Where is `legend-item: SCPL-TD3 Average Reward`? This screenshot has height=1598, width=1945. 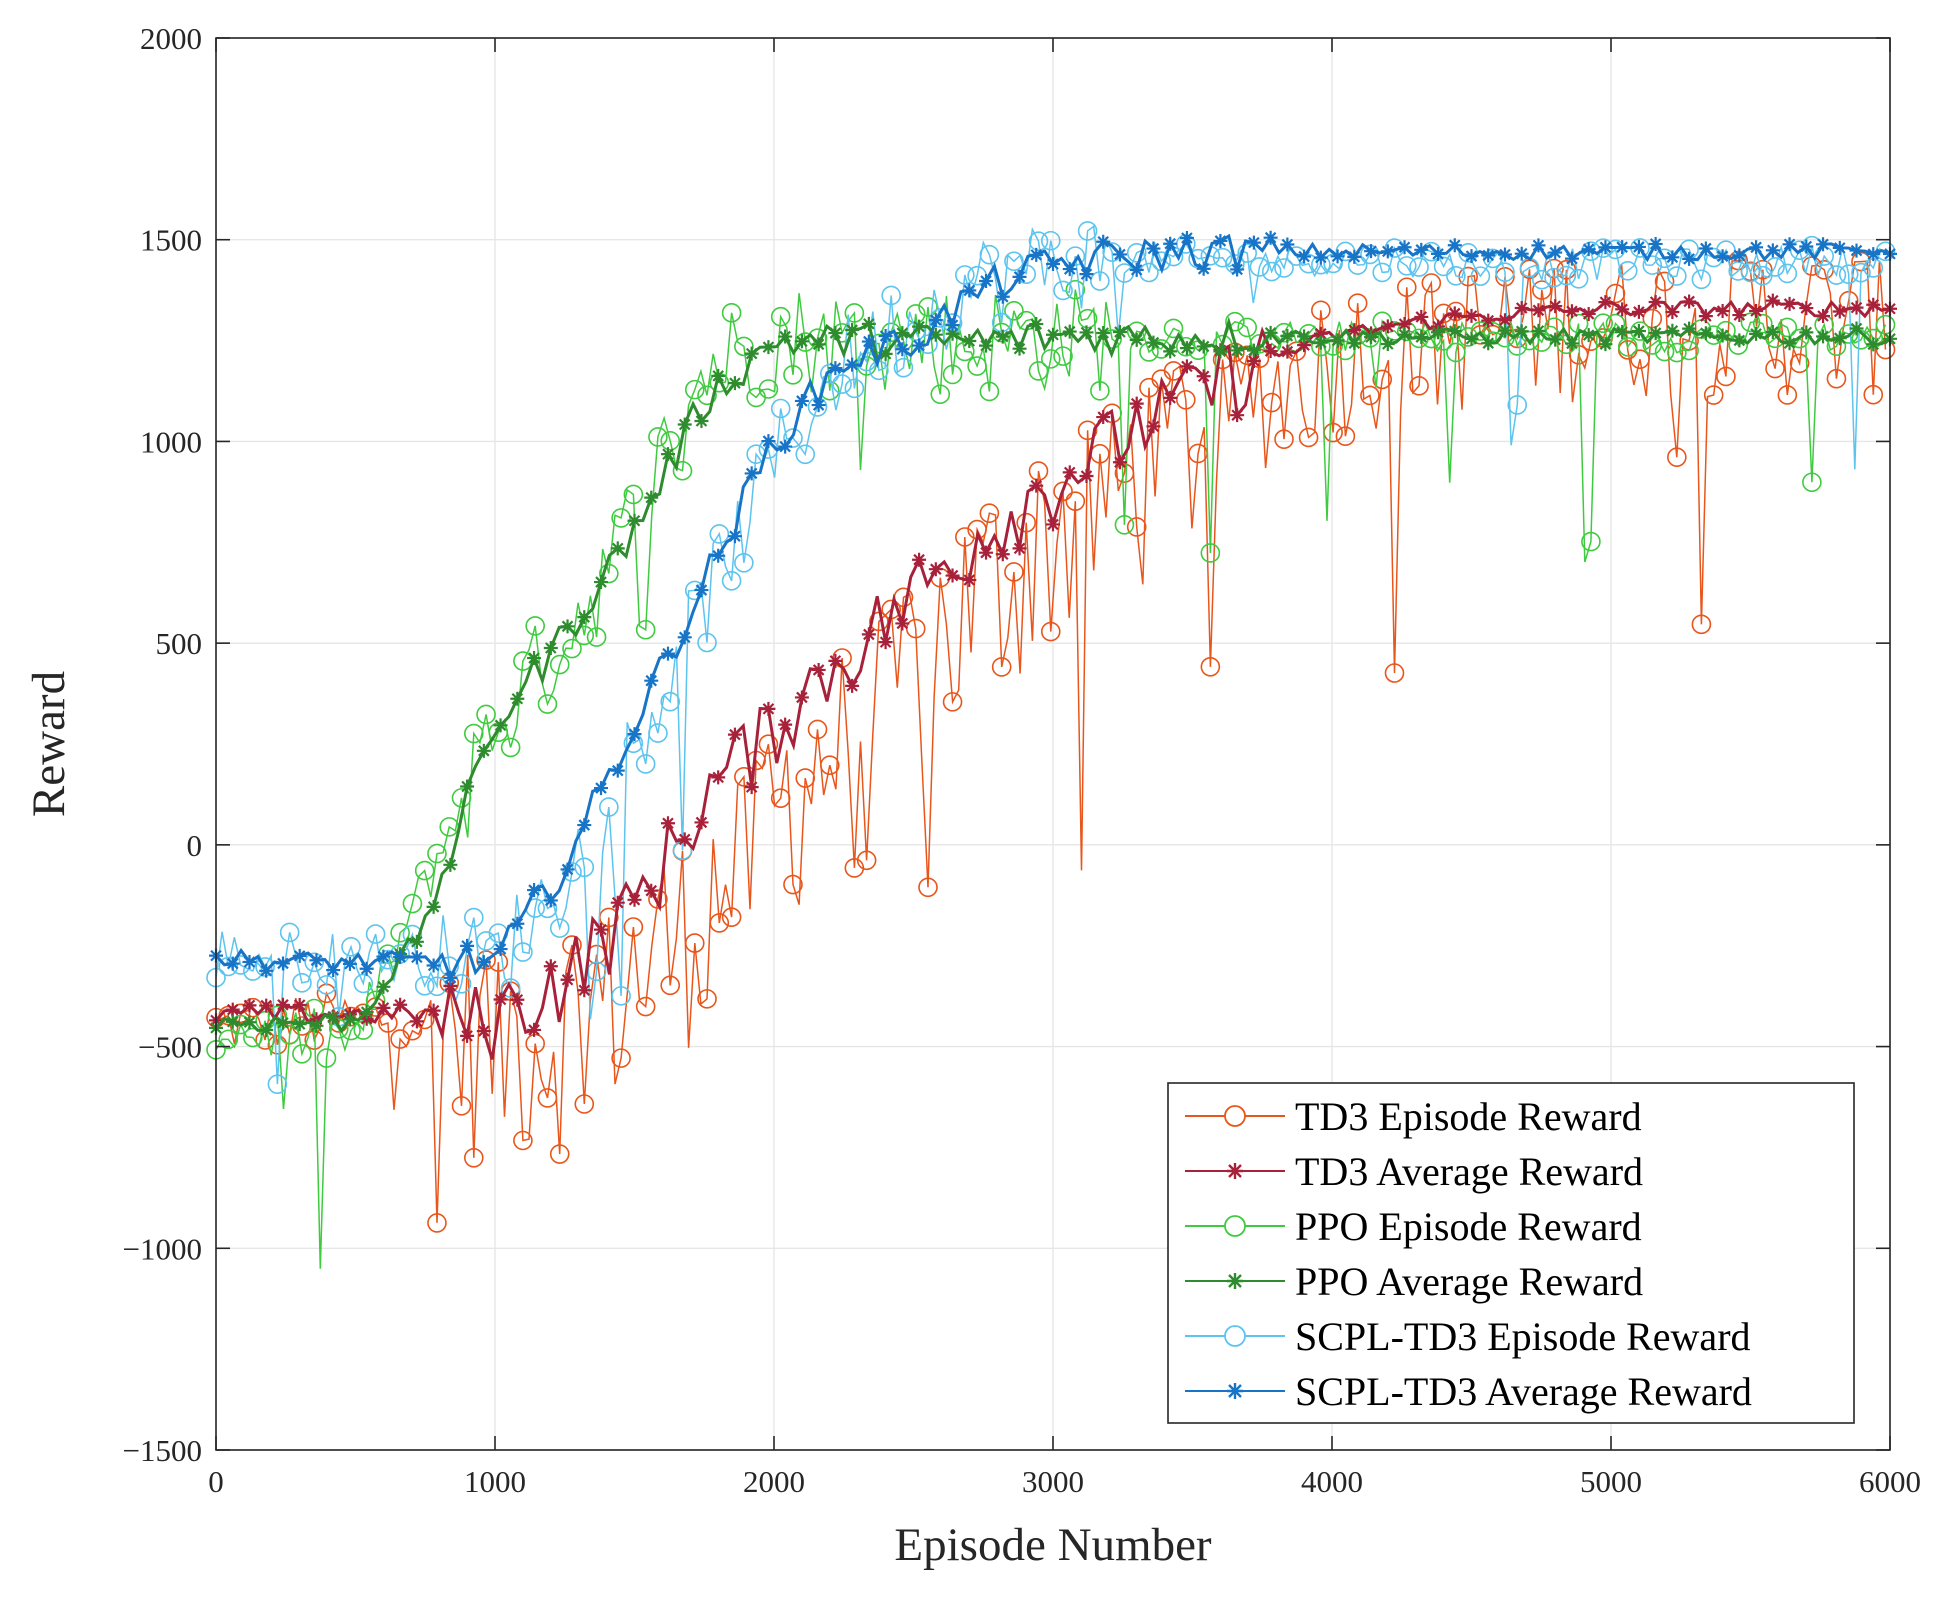
legend-item: SCPL-TD3 Average Reward is located at coordinates (1468, 1391).